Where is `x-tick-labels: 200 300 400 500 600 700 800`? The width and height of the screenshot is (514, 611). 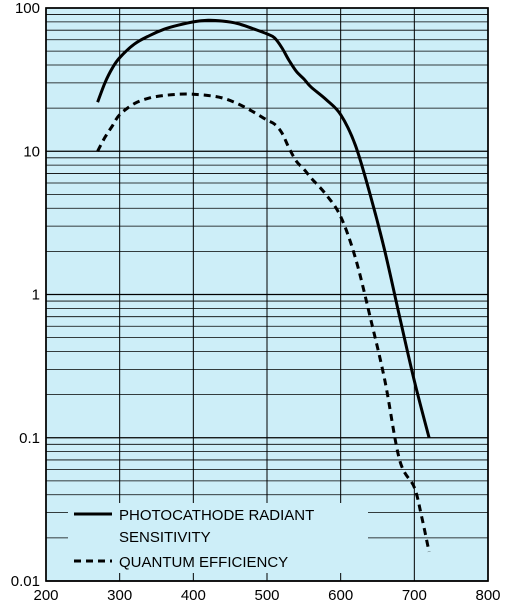 x-tick-labels: 200 300 400 500 600 700 800 is located at coordinates (266, 595).